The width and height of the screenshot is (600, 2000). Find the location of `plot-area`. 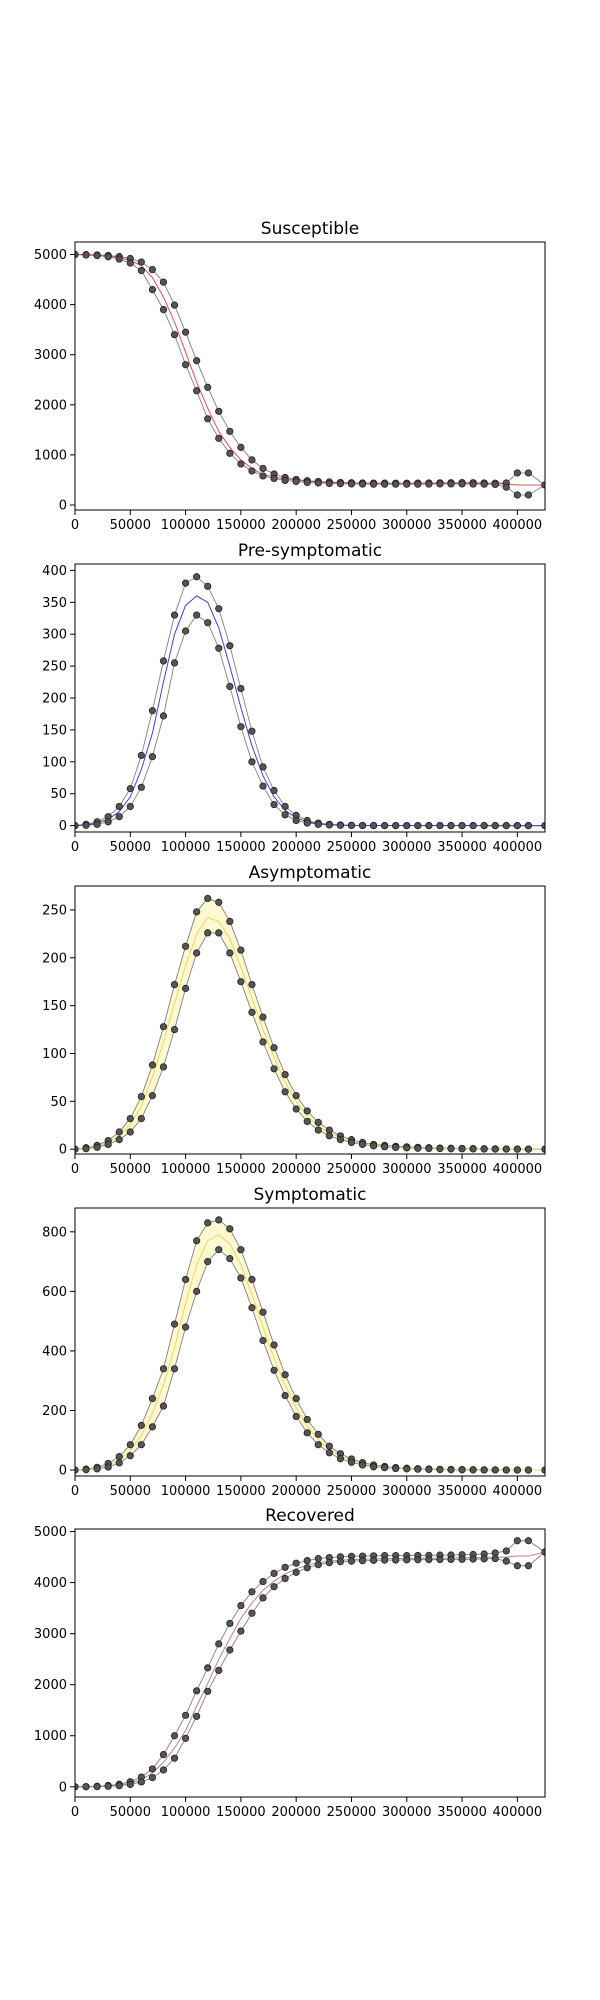

plot-area is located at coordinates (310, 1664).